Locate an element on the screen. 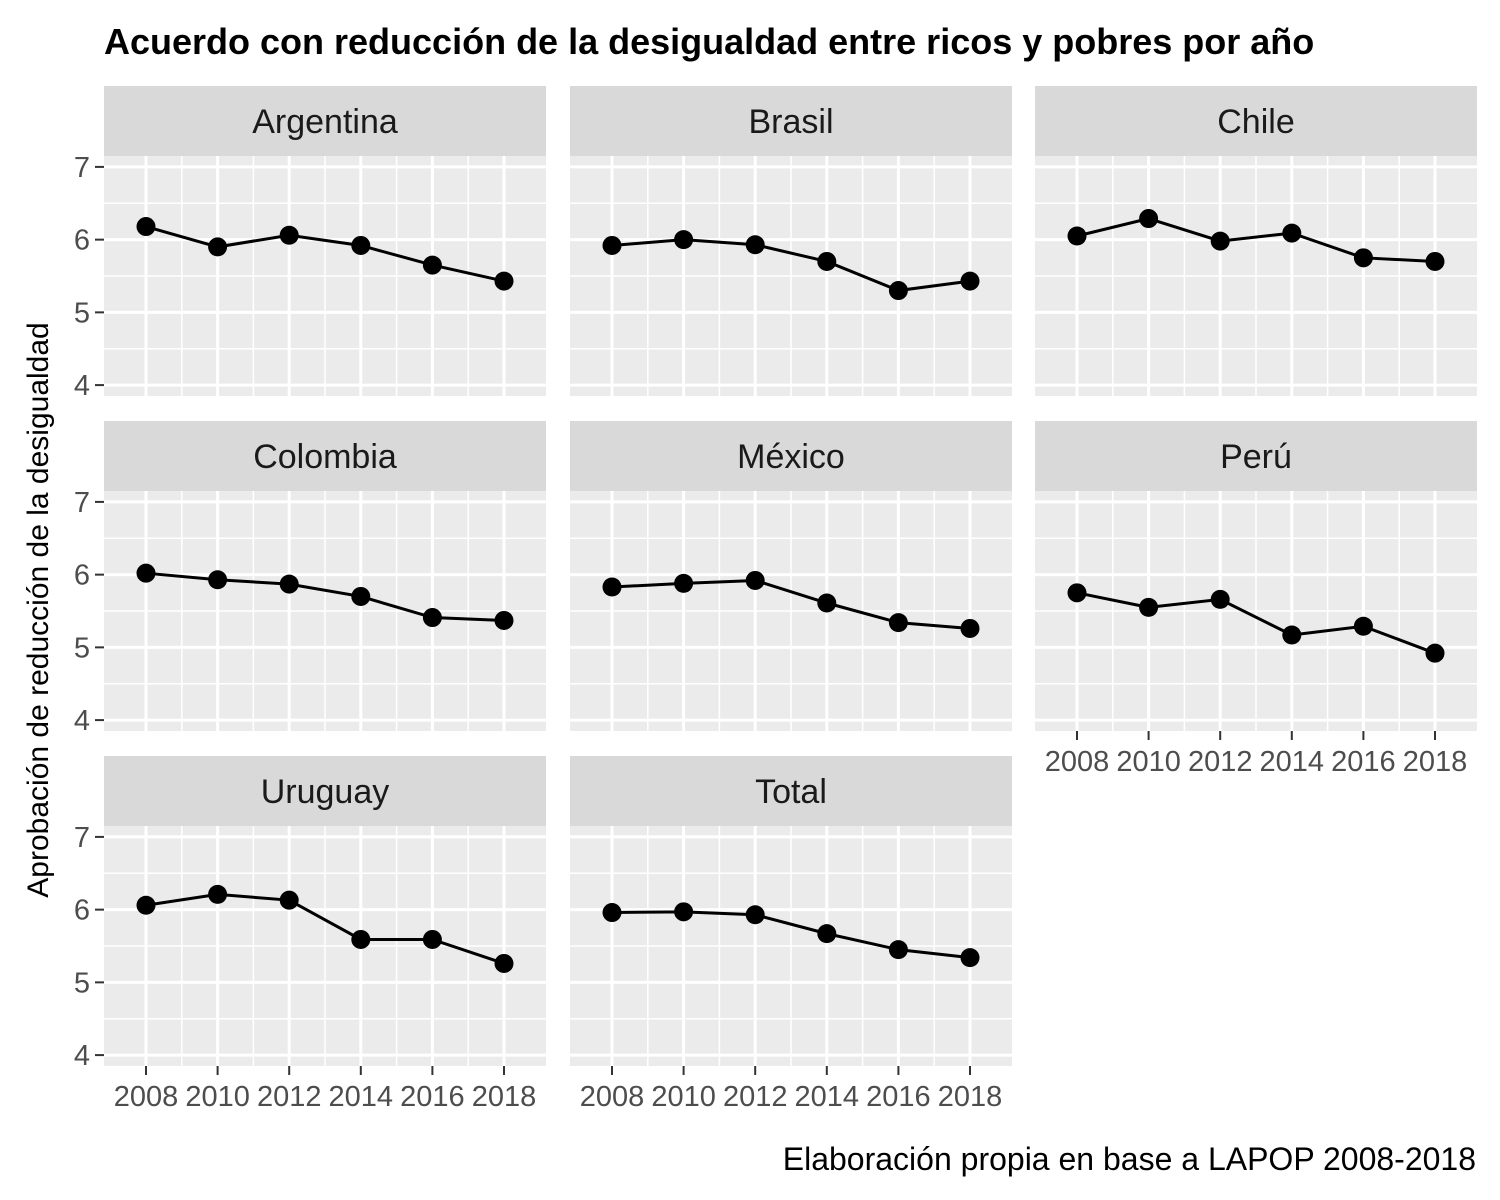 The image size is (1500, 1200). facet-label: Perú is located at coordinates (1256, 457).